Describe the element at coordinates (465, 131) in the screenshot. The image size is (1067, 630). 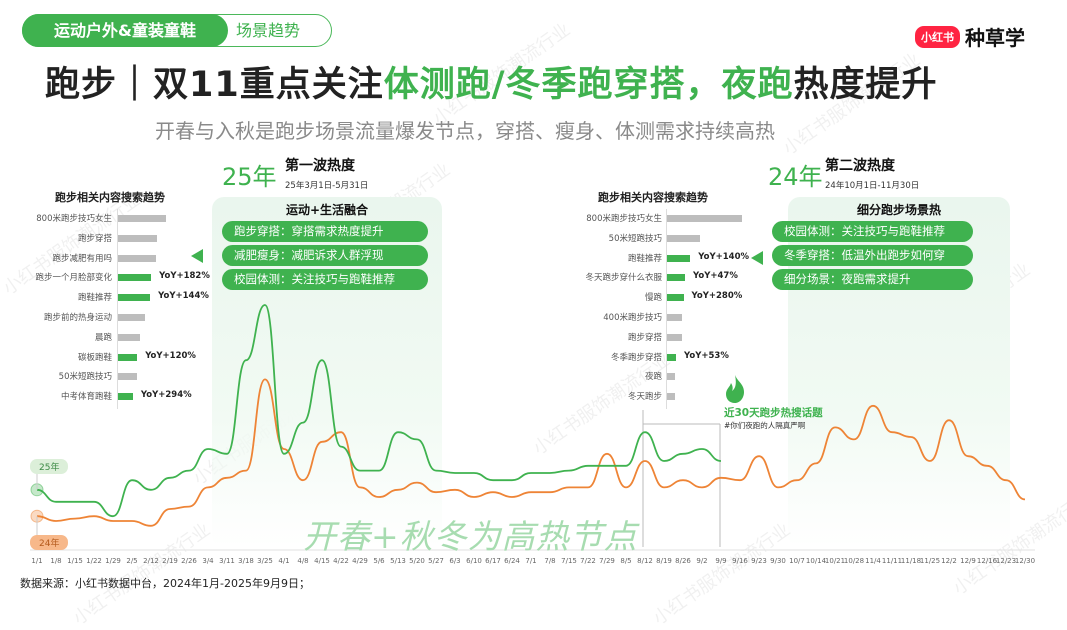
I see `page-subtitle: 开春与入秋是跑步场景流量爆发节点，穿搭、瘦身、体测需求持续高热` at that location.